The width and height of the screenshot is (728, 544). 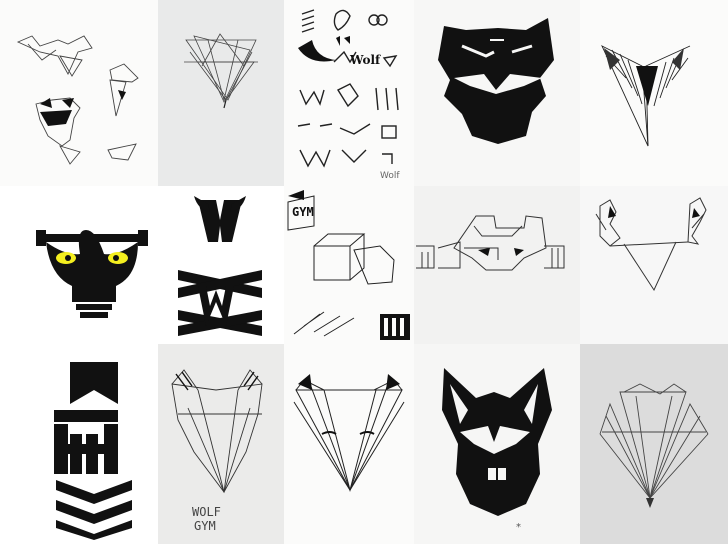 I want to click on tile-marker-wolf-face: *, so click(x=497, y=444).